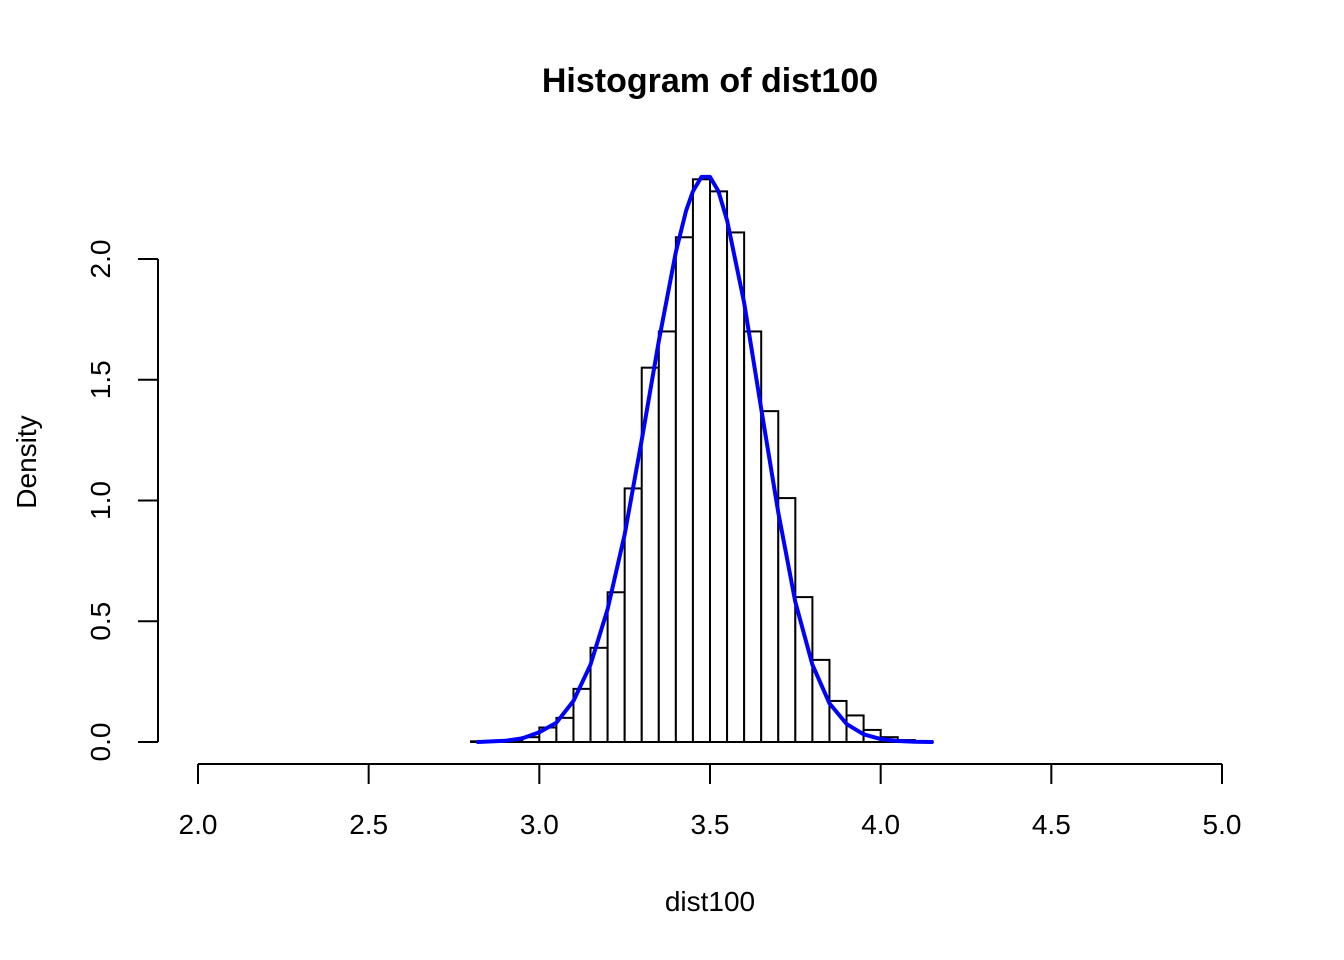 This screenshot has width=1344, height=960. Describe the element at coordinates (368, 824) in the screenshot. I see `x-tick-label: 2.5` at that location.